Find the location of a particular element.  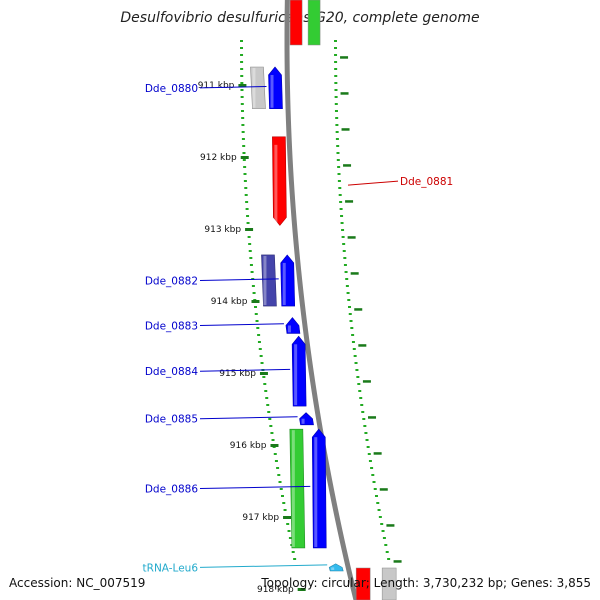

feature-label: Dde_0884 is located at coordinates (172, 372).